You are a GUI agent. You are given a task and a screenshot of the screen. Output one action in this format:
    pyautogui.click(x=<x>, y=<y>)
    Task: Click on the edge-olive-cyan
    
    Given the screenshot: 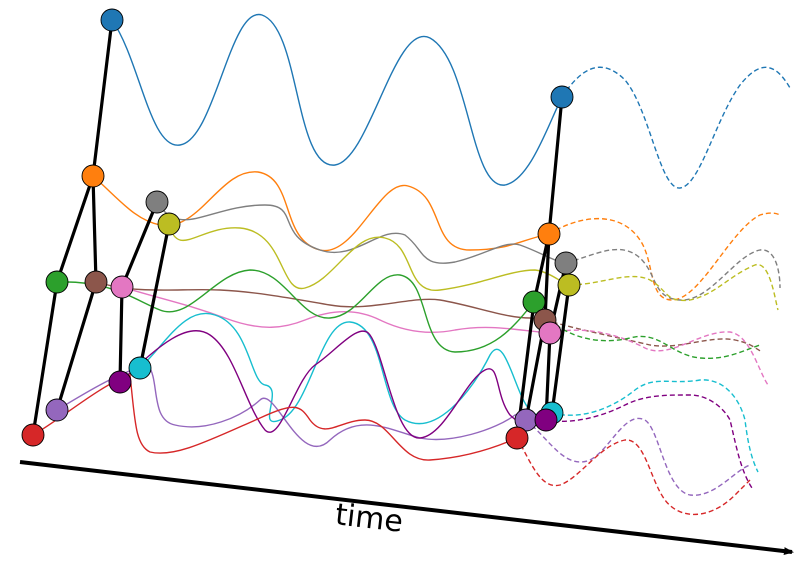 What is the action you would take?
    pyautogui.click(x=154, y=296)
    